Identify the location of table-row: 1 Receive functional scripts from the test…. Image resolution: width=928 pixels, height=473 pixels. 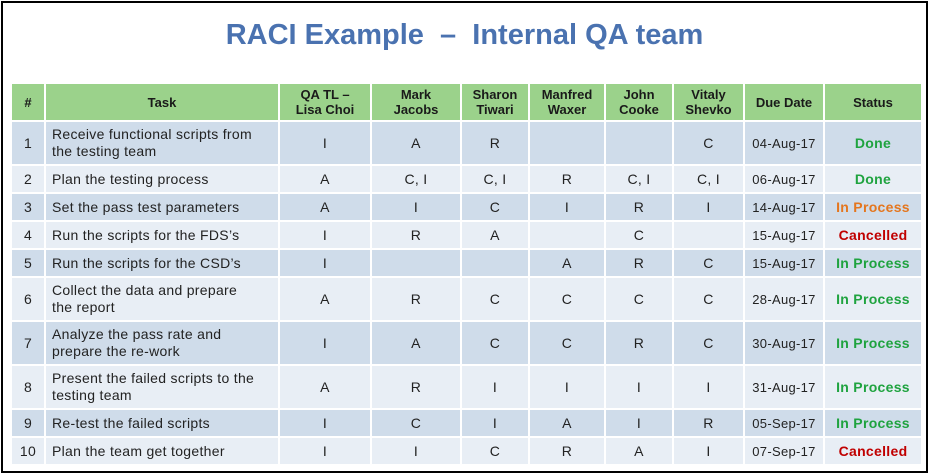
(466, 143).